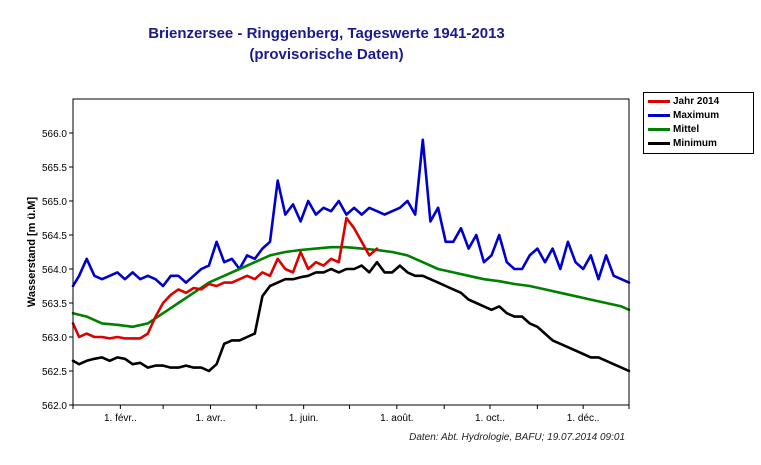 Image resolution: width=761 pixels, height=465 pixels. I want to click on y-tick-label: 562.0, so click(54, 406).